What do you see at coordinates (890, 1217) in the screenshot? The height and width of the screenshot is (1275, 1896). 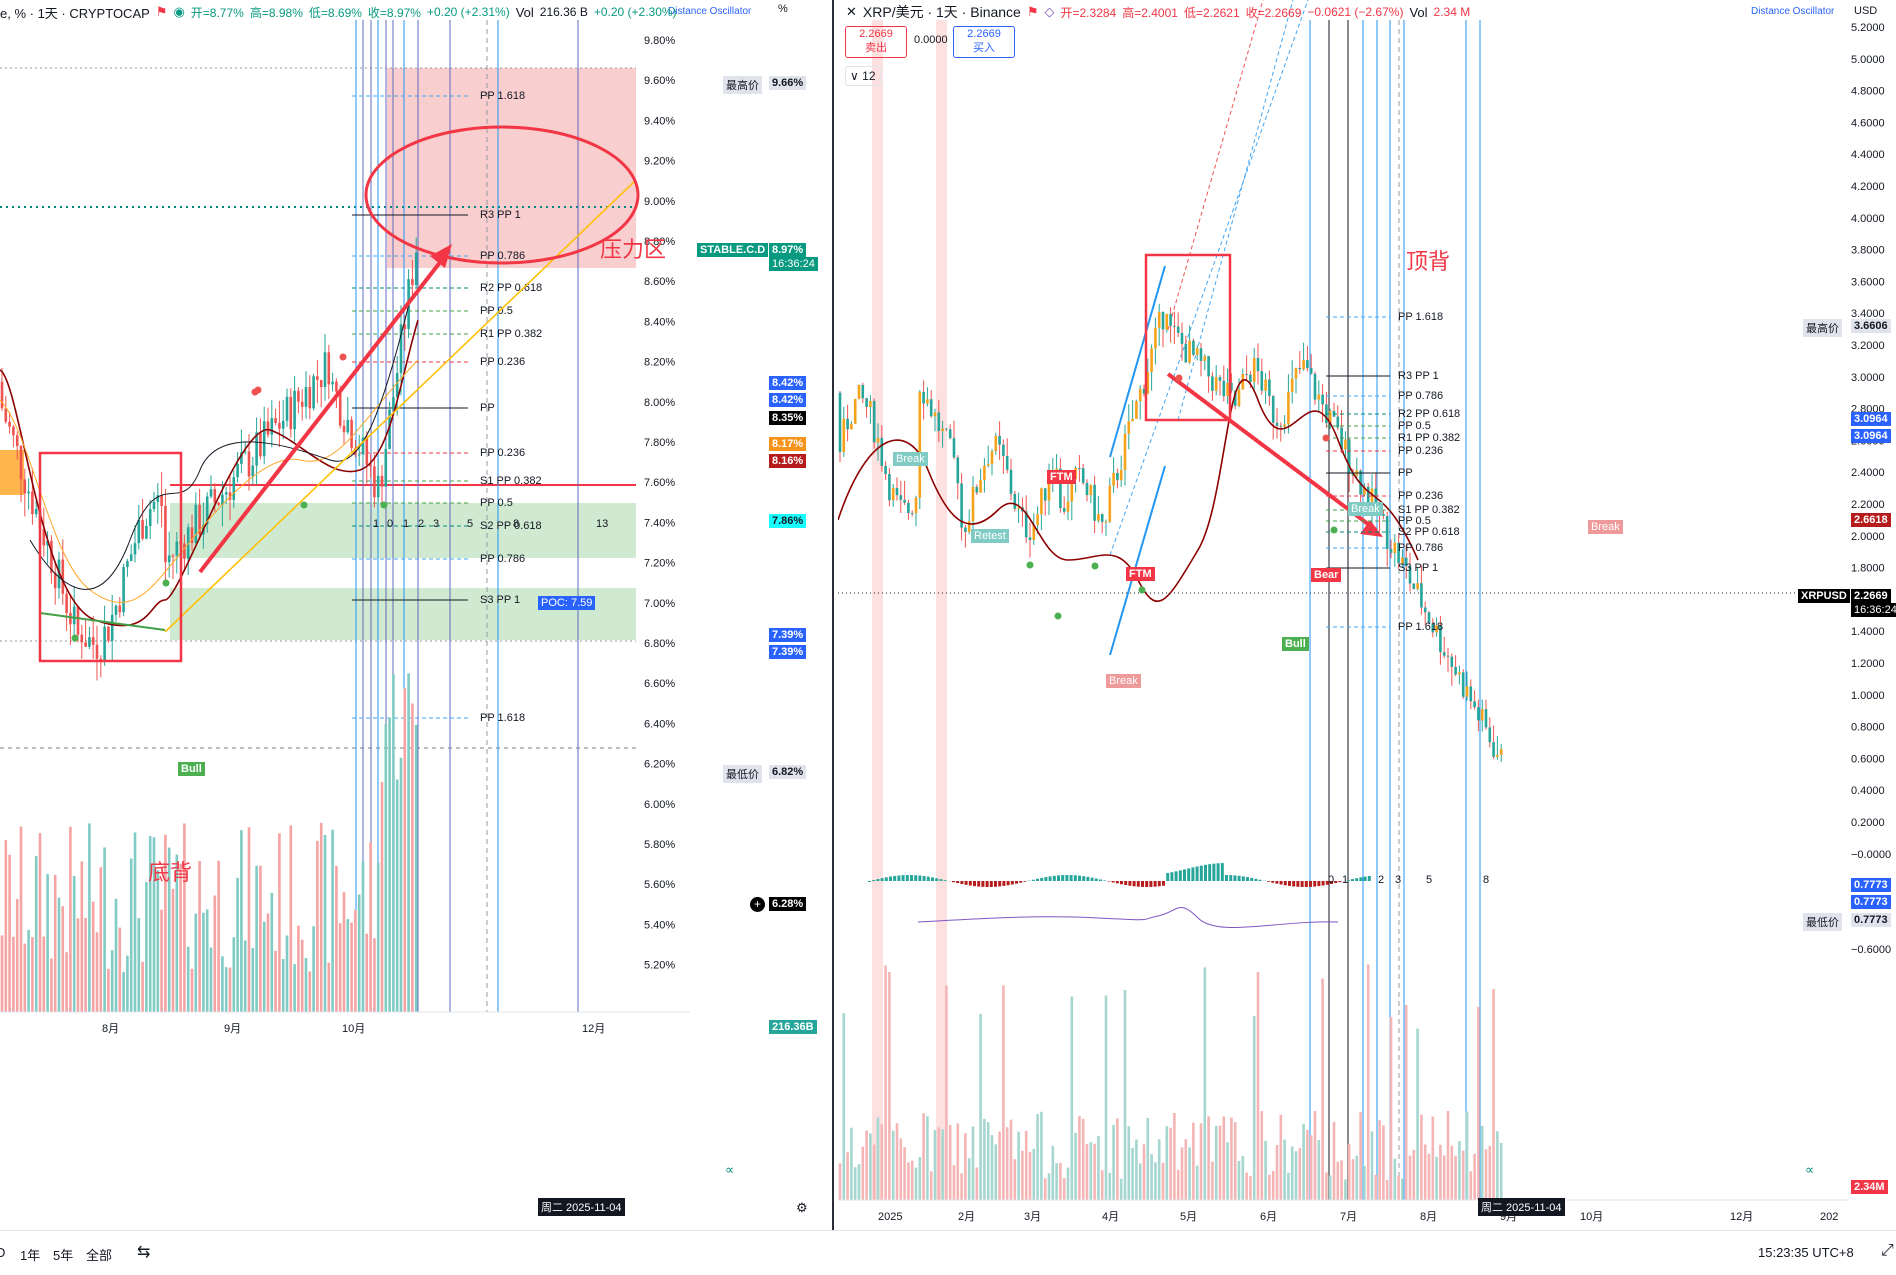 I see `x-tick-label: 2025` at bounding box center [890, 1217].